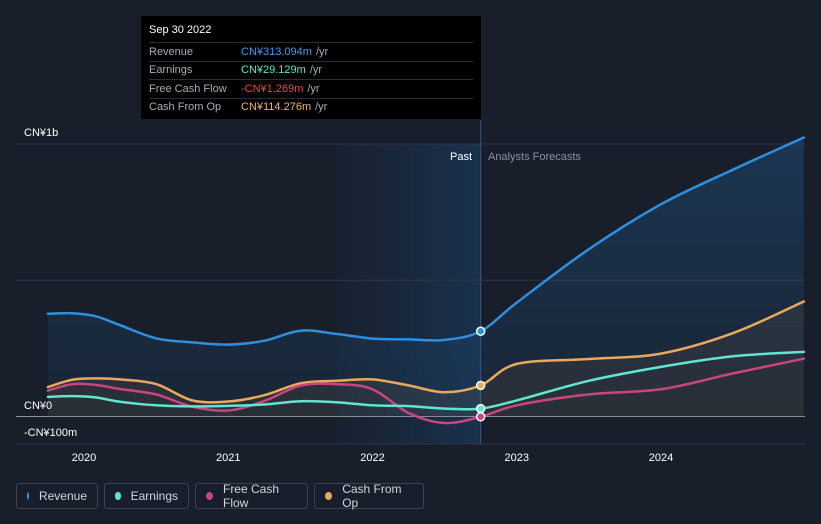  I want to click on tooltip-value: -CN¥1.269m, so click(272, 88).